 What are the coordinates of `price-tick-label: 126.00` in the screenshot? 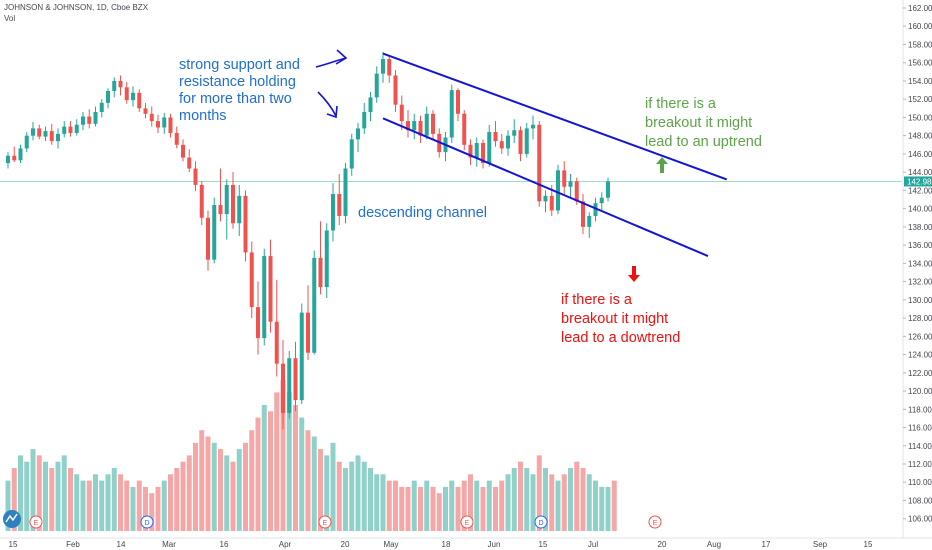 It's located at (920, 336).